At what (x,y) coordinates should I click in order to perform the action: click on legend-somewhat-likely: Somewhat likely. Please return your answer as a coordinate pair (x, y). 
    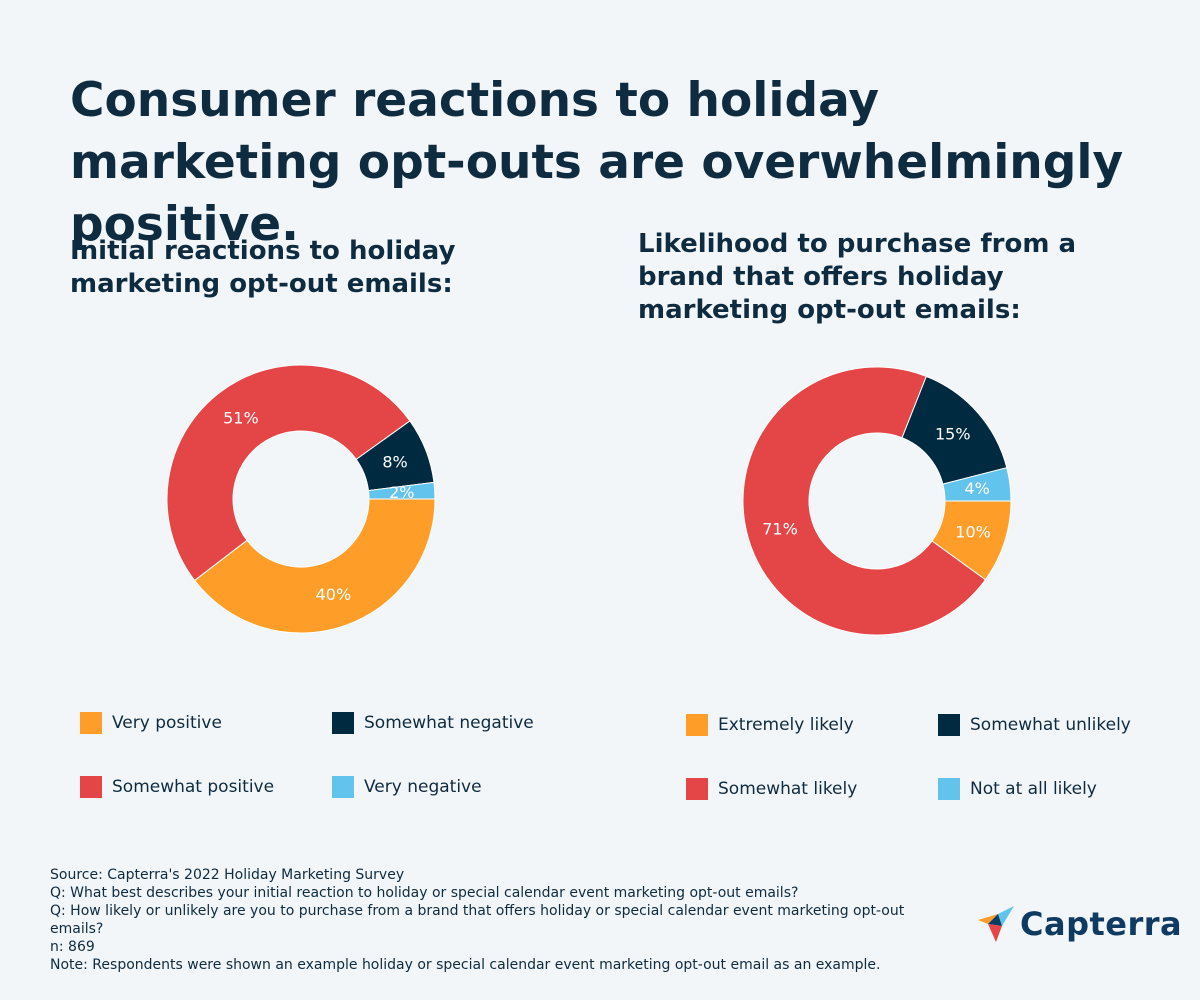
    Looking at the image, I should click on (771, 789).